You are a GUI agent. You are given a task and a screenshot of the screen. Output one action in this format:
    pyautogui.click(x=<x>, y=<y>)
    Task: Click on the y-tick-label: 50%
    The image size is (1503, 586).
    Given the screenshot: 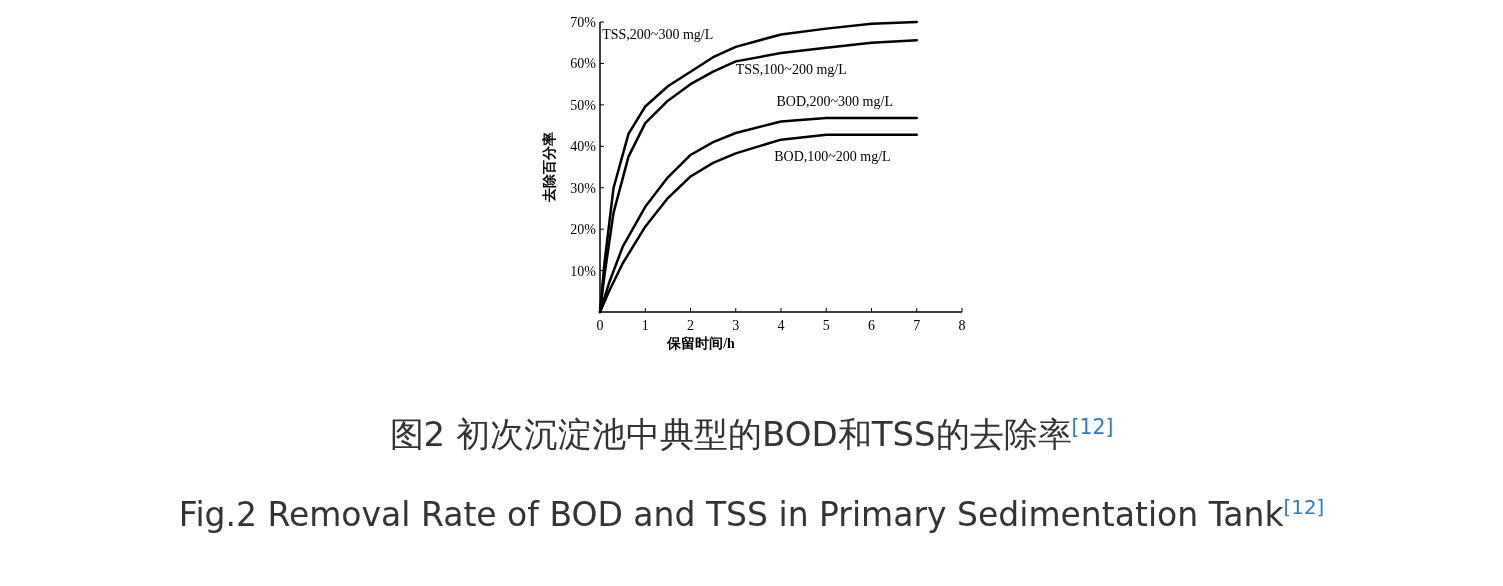 What is the action you would take?
    pyautogui.click(x=583, y=105)
    